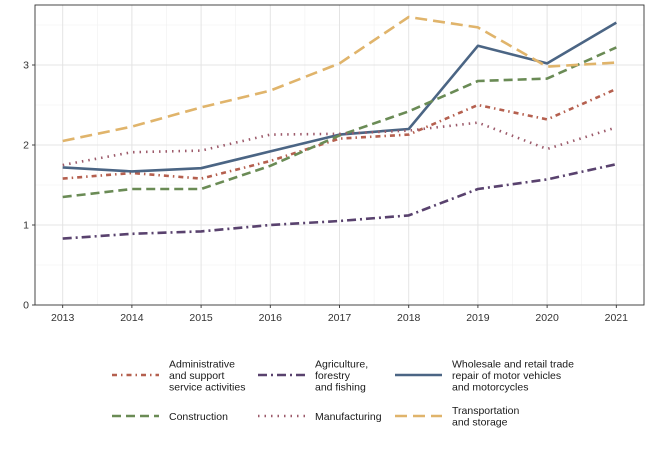 This screenshot has width=650, height=450. Describe the element at coordinates (547, 318) in the screenshot. I see `x-tick-label: 2020` at that location.